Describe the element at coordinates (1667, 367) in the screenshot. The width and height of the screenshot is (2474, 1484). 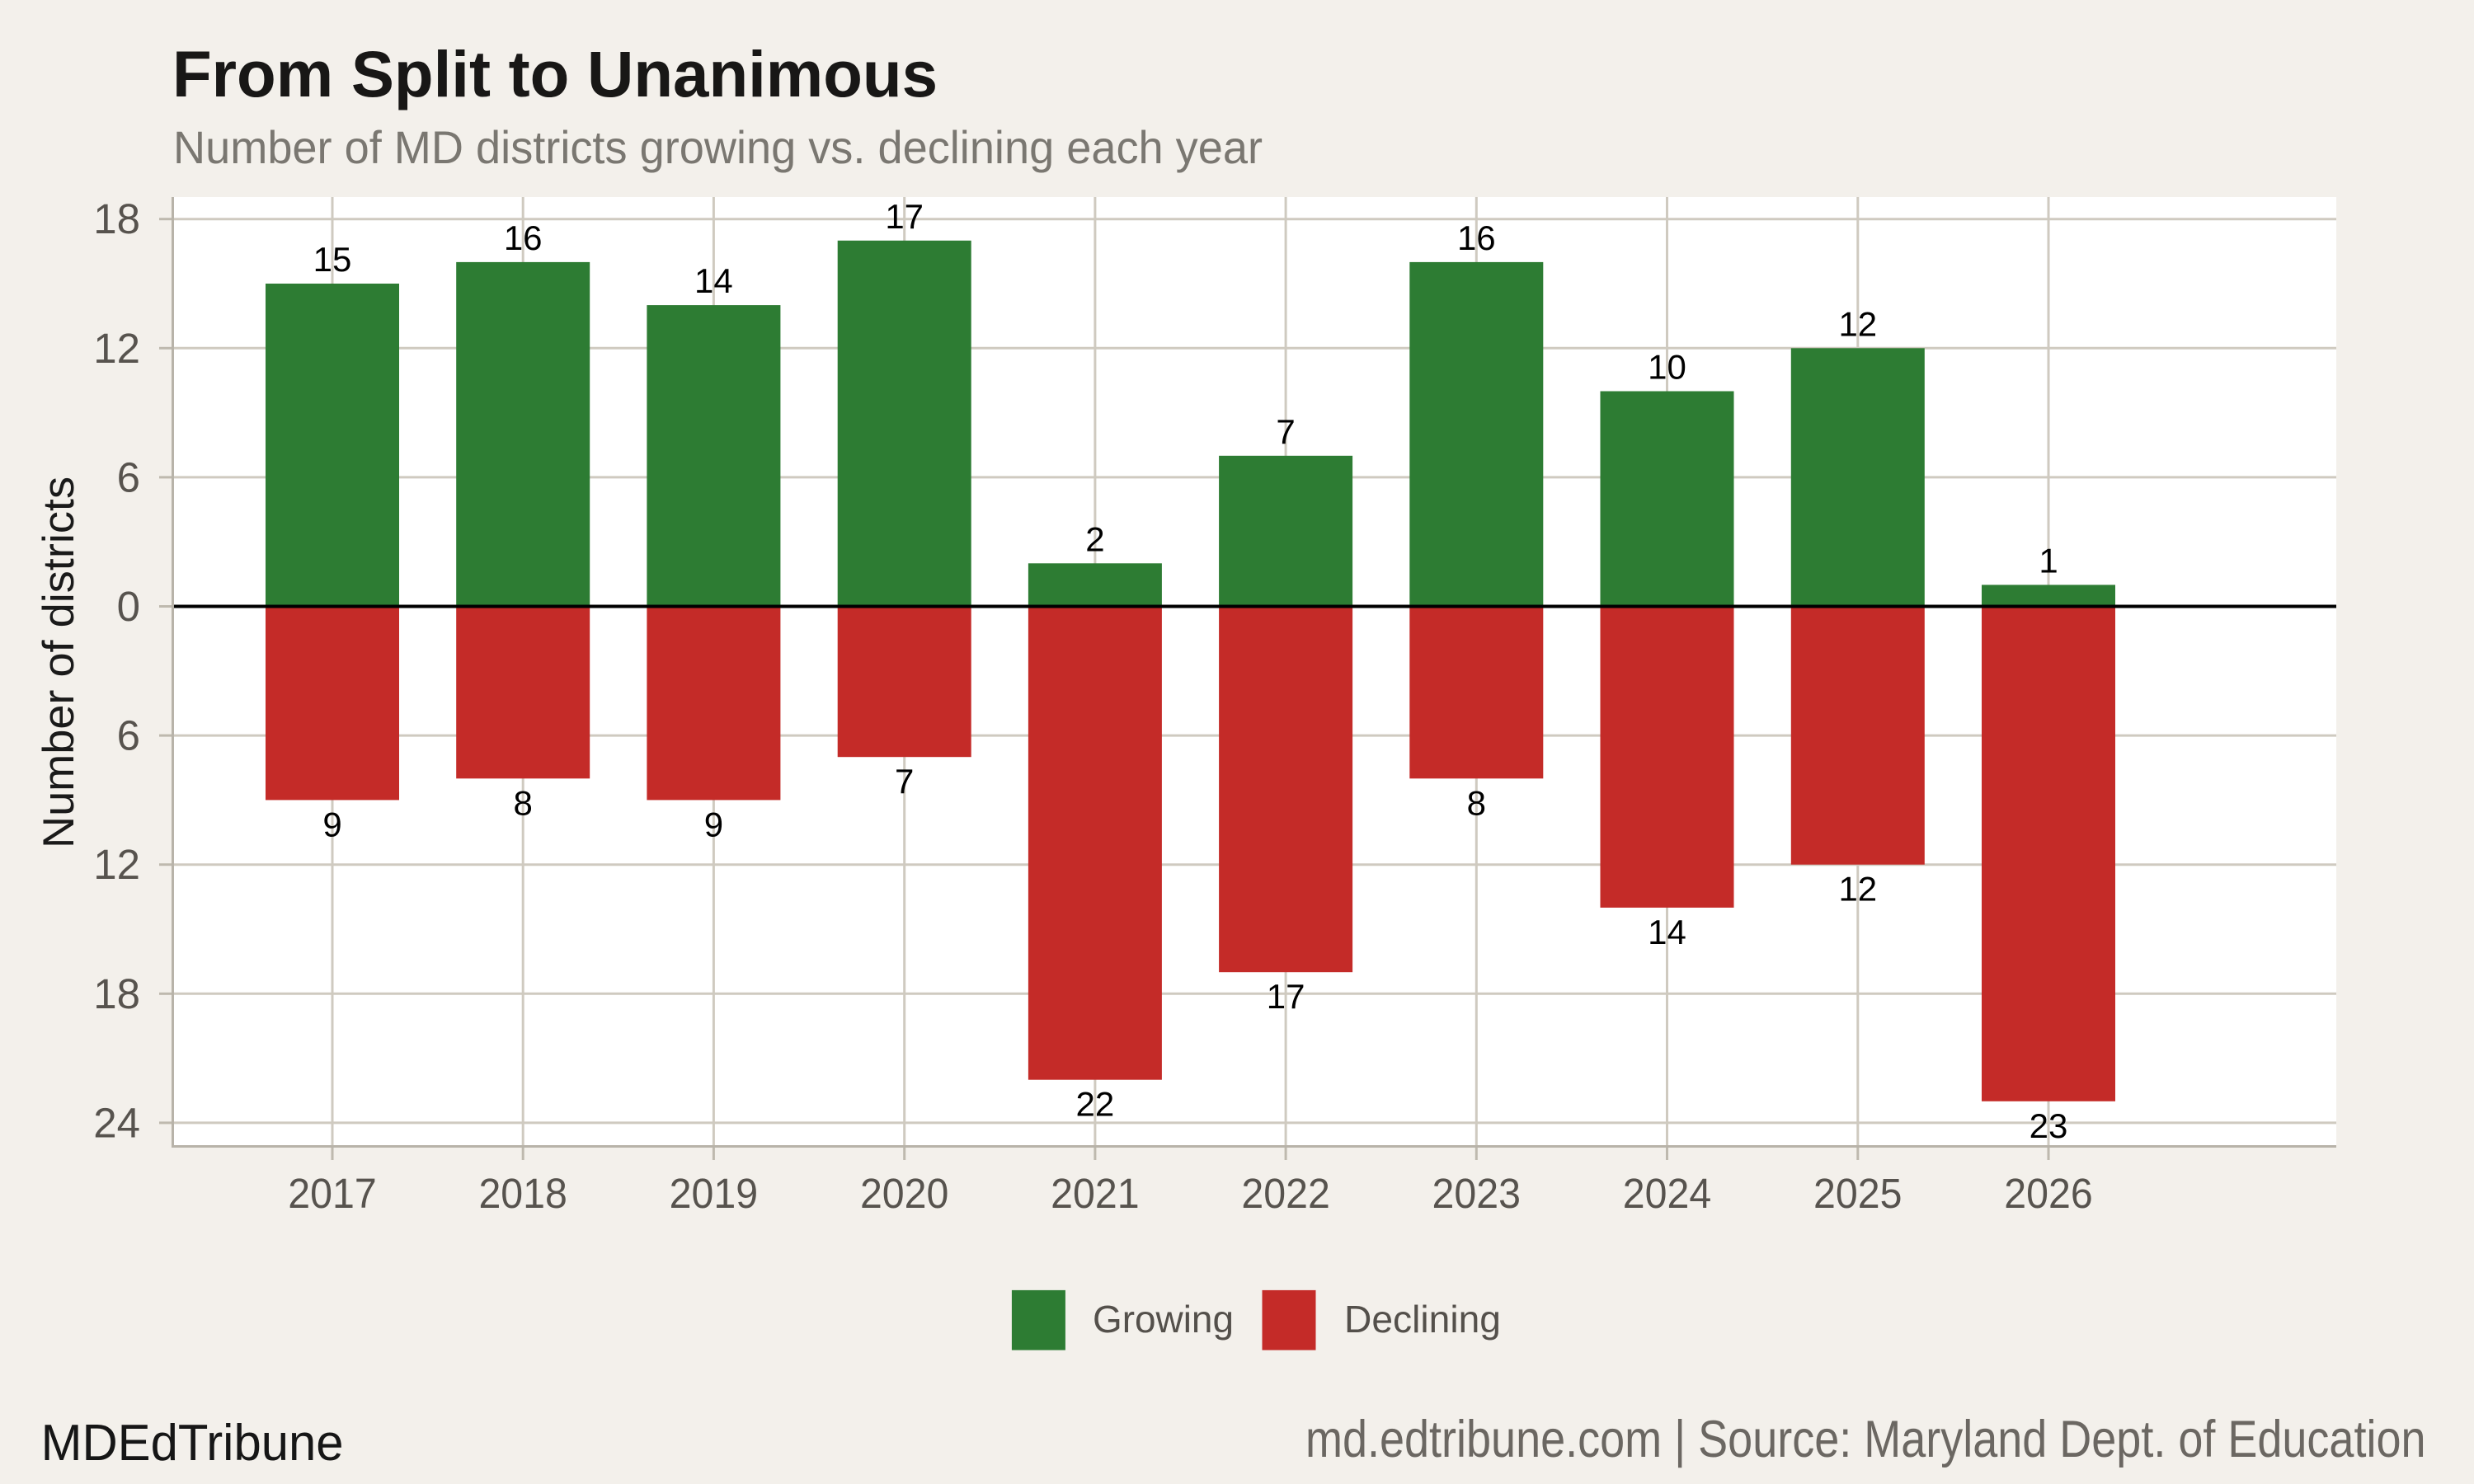
I see `svg-text: 10` at that location.